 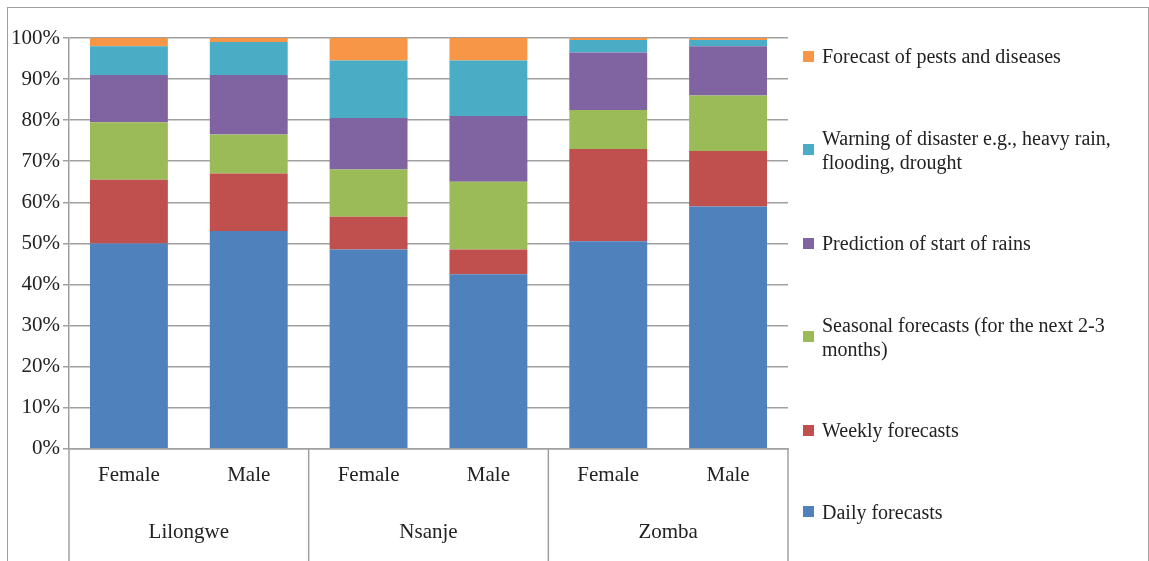 I want to click on y-tick-label: 0%, so click(x=45, y=447).